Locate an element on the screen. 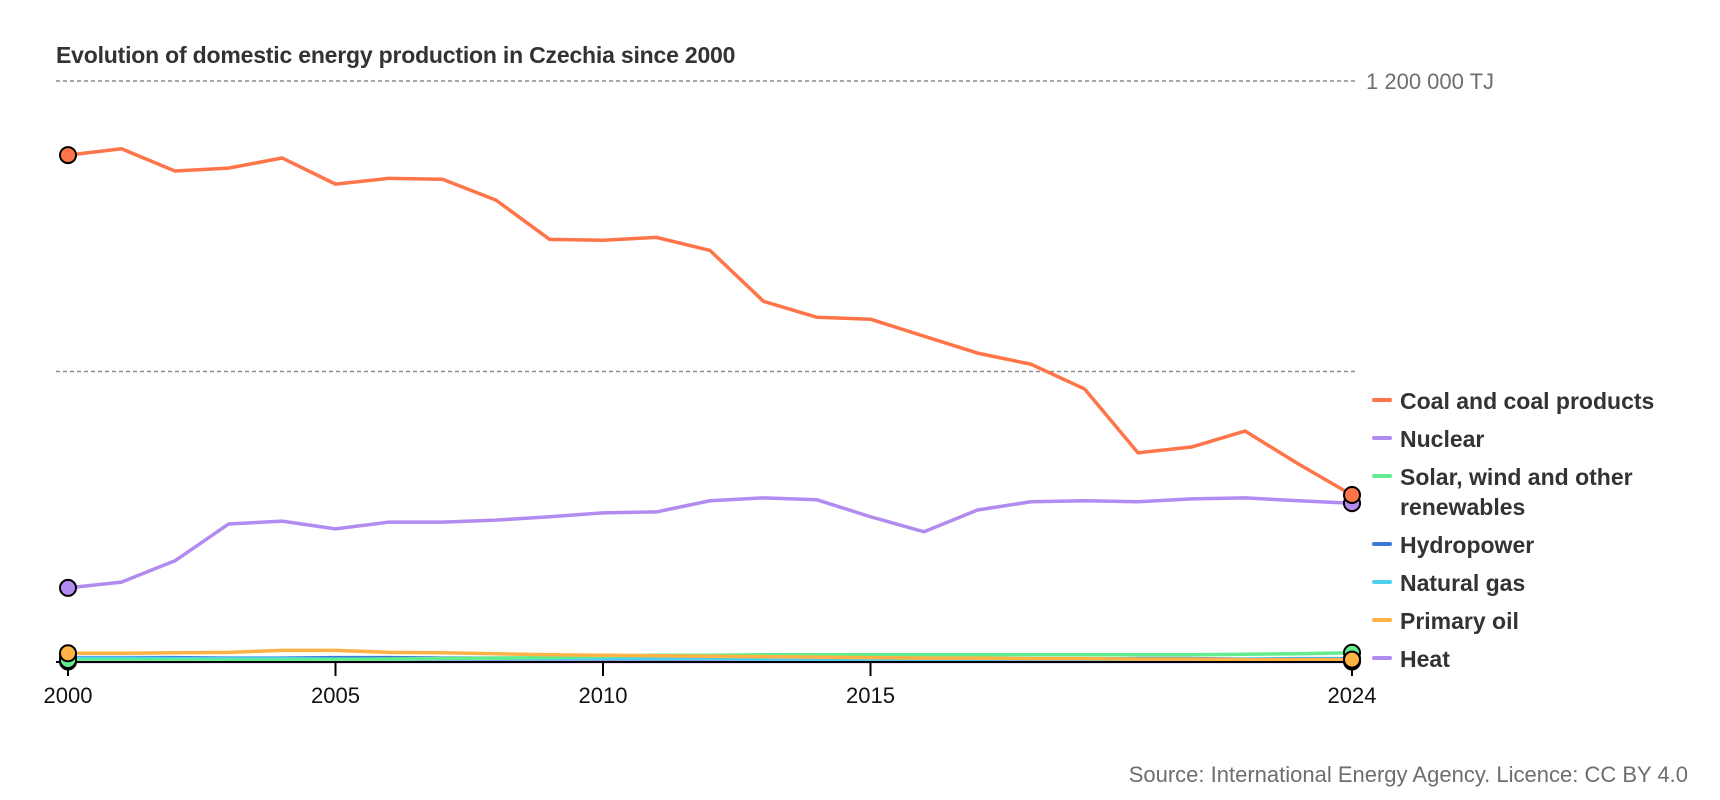  legend-label: Nuclear is located at coordinates (1442, 439).